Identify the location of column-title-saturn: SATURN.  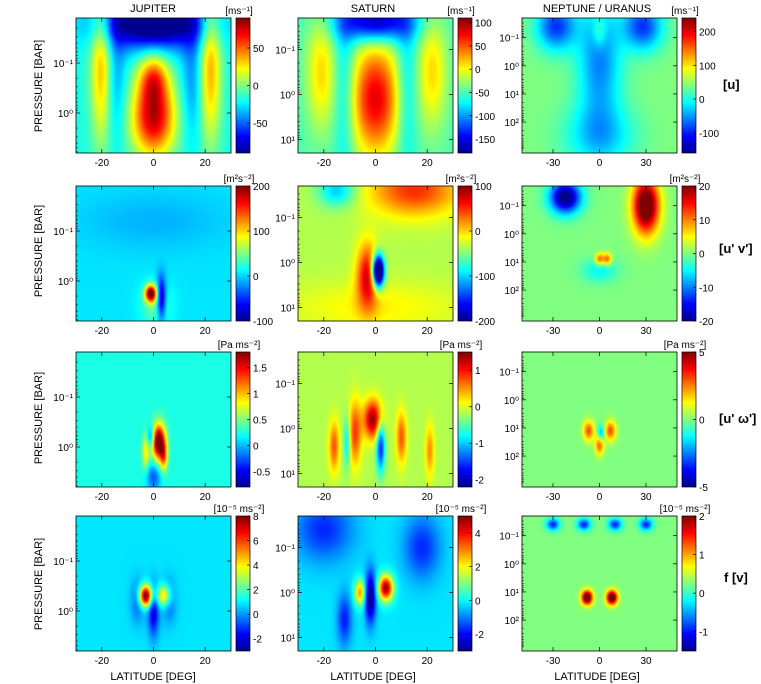
(373, 9).